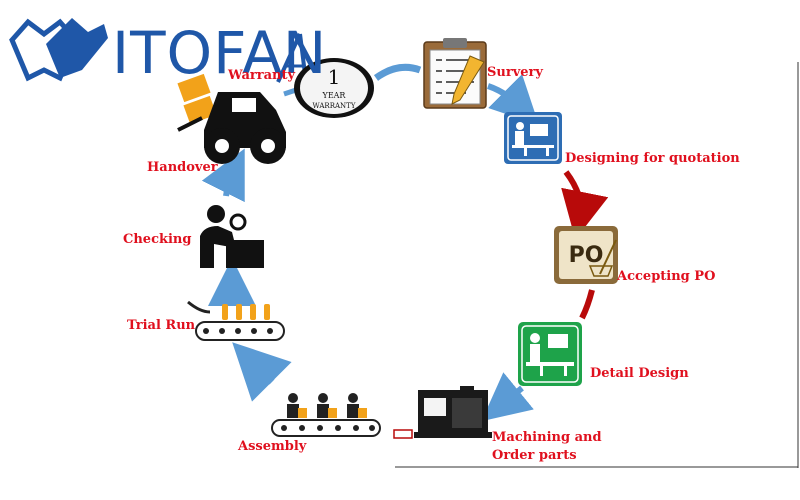  Describe the element at coordinates (533, 138) in the screenshot. I see `designer-desk-icon` at that location.